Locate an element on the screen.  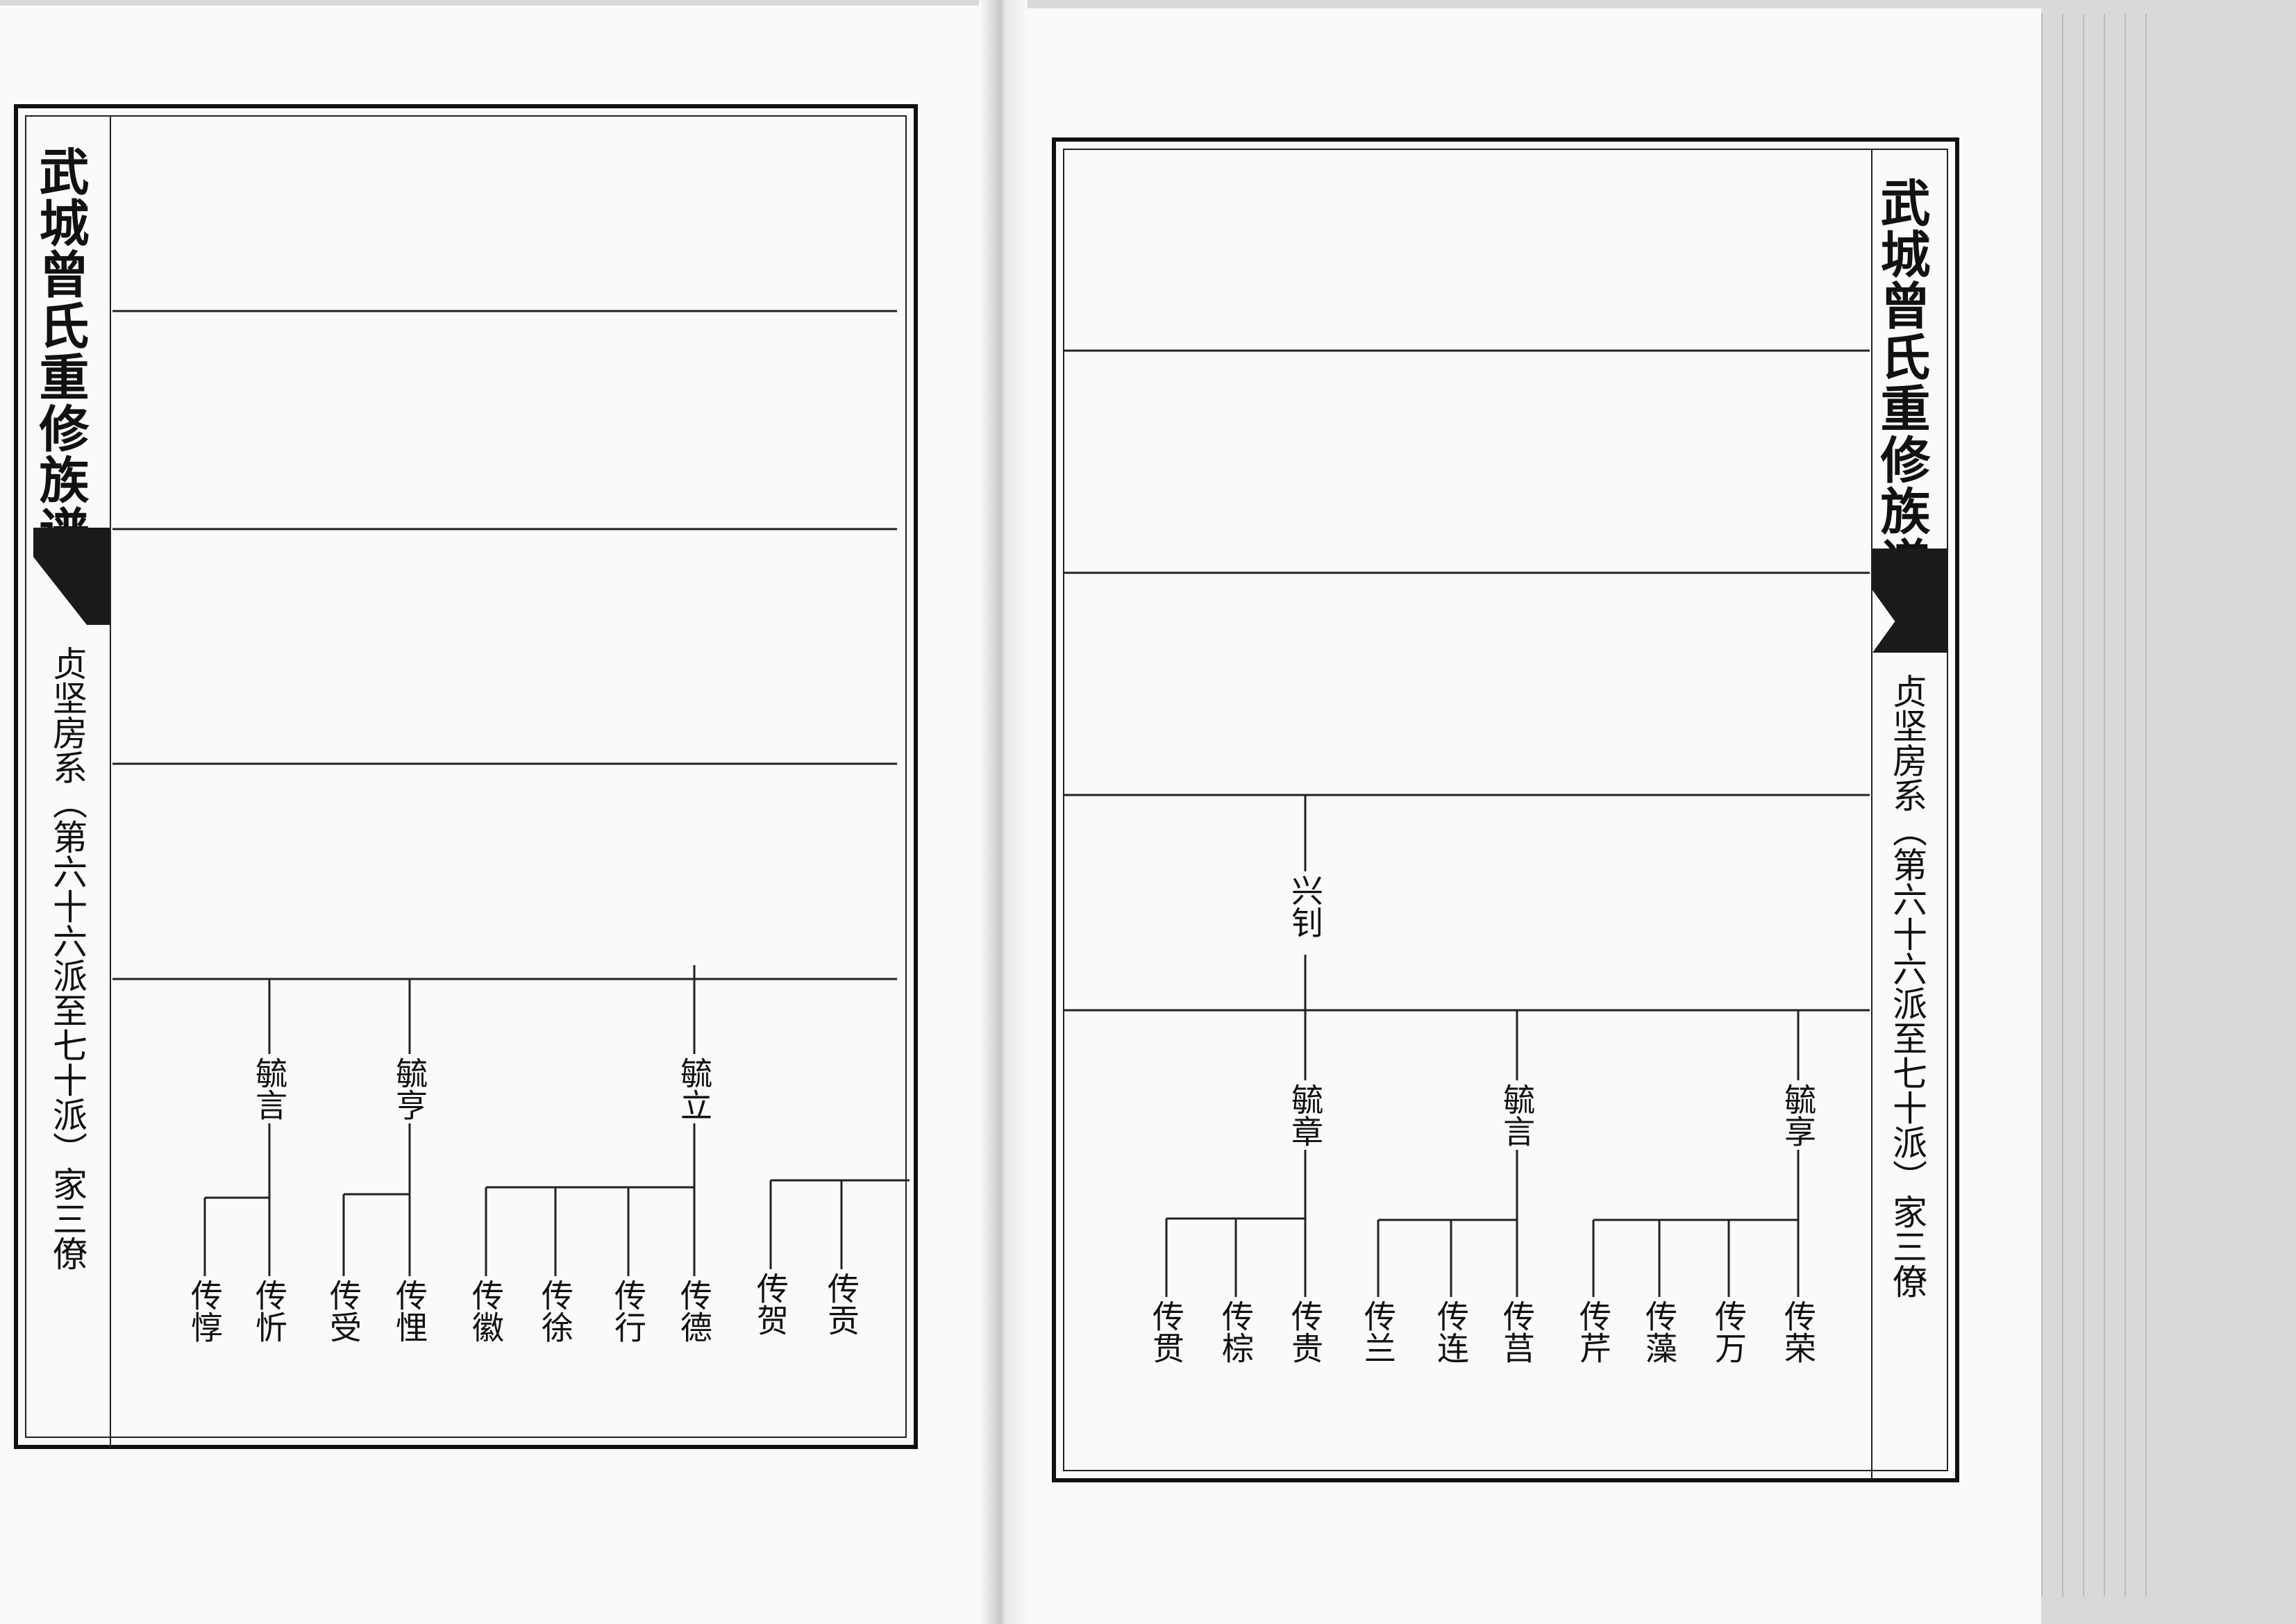
person-name: 传德 is located at coordinates (694, 1311).